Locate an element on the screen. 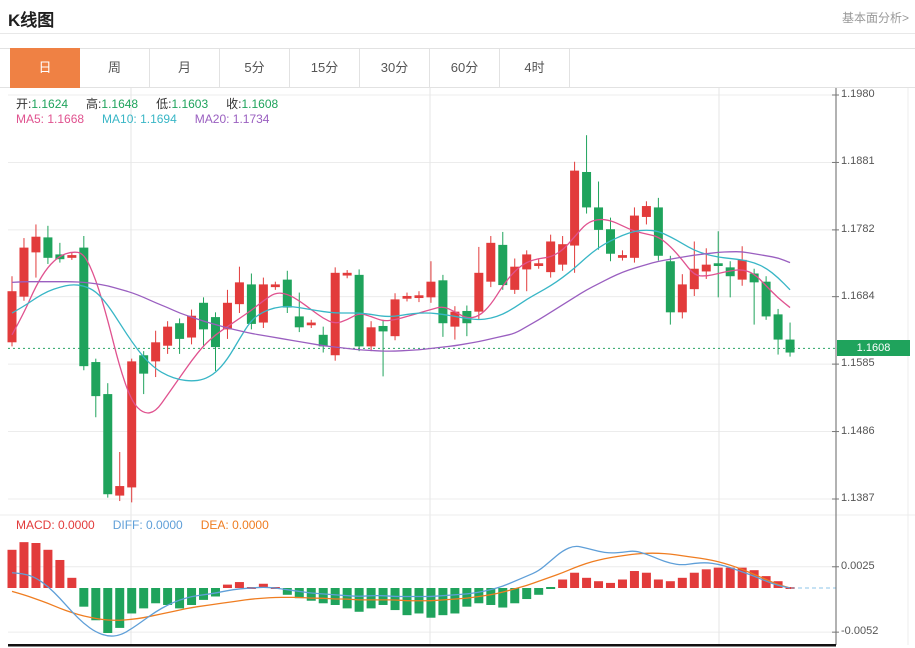 The height and width of the screenshot is (648, 915). ohlc-legend-item: 低:1.1603 is located at coordinates (182, 104).